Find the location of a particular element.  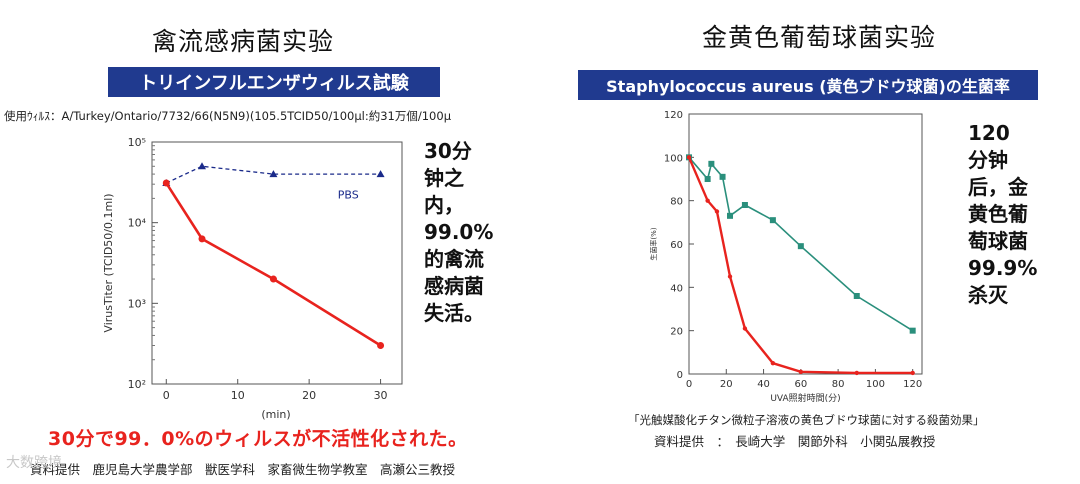

y-tick-label: 10² is located at coordinates (137, 384).